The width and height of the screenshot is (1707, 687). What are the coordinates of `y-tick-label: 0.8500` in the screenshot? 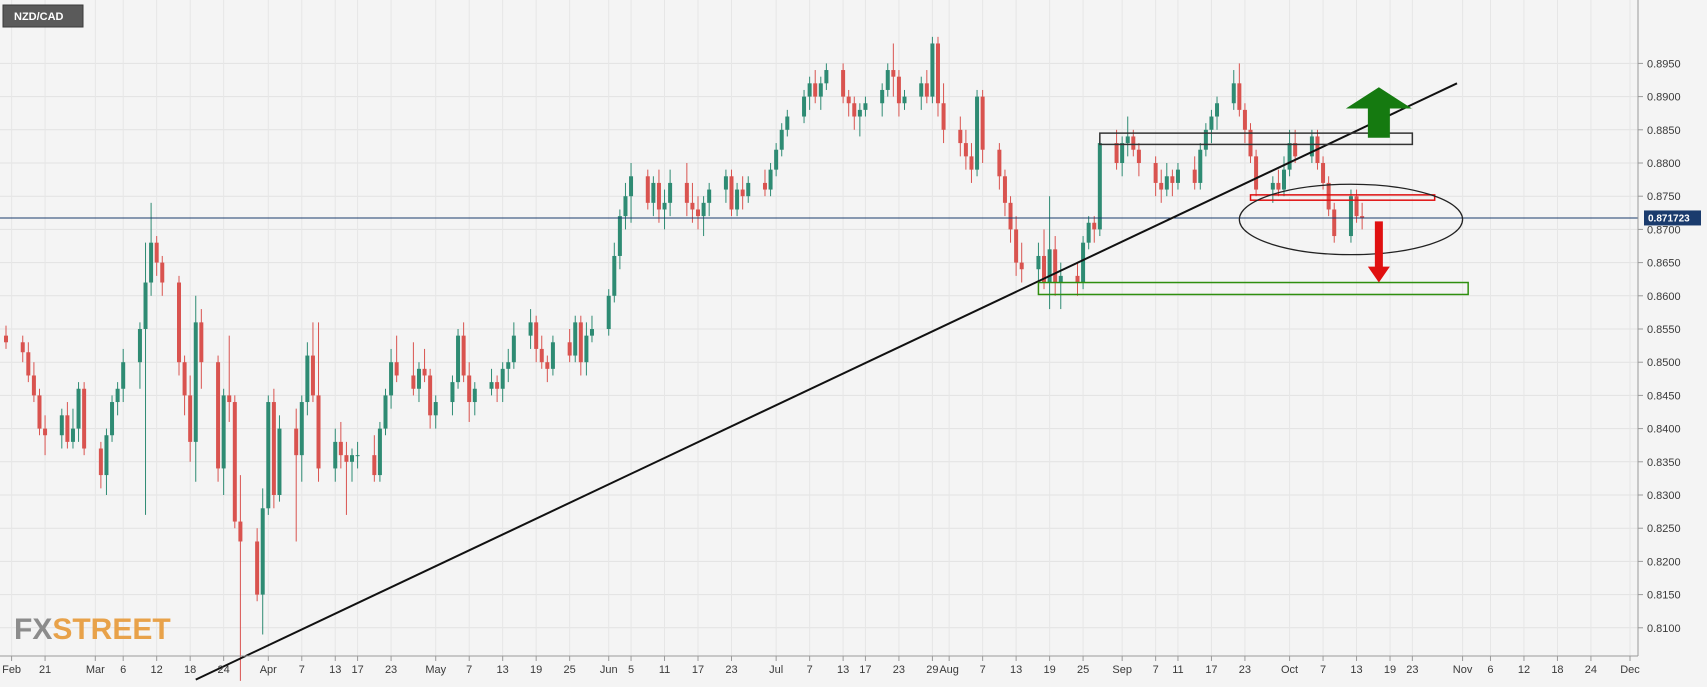 It's located at (1664, 363).